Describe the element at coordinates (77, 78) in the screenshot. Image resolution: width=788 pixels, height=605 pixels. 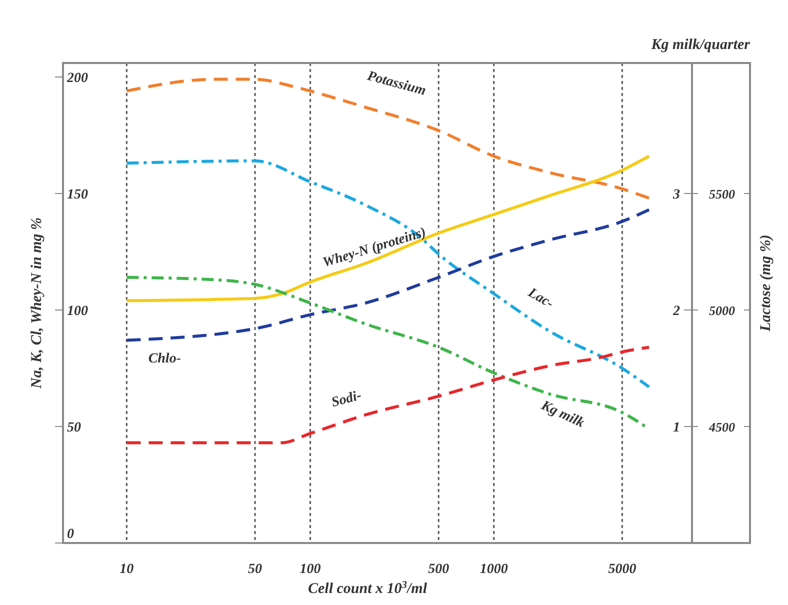
I see `y-tick-label: 200` at that location.